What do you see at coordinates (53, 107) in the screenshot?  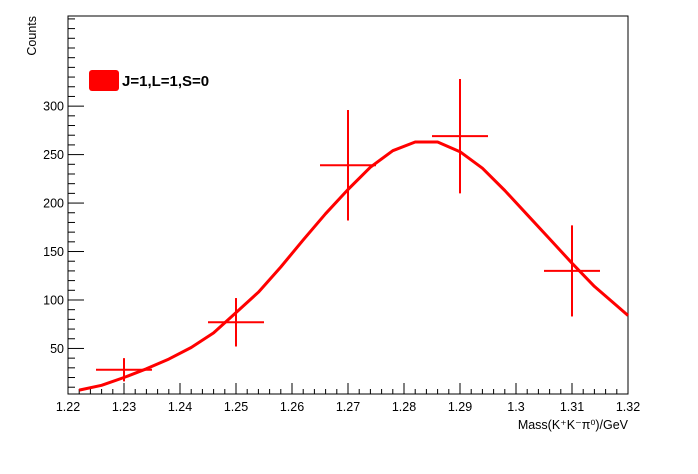 I see `y-tick-label: 300` at bounding box center [53, 107].